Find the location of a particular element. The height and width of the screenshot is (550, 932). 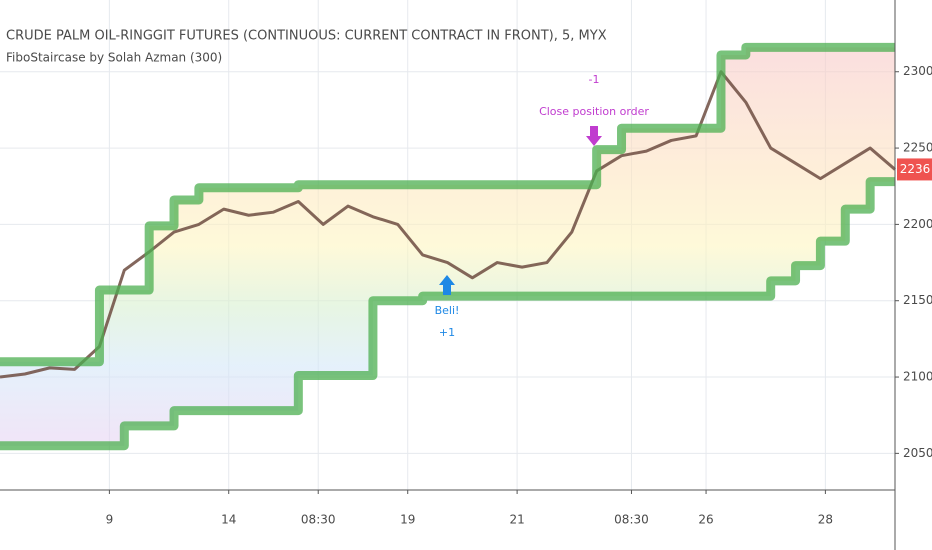

x-tick-label: 26 is located at coordinates (705, 520).